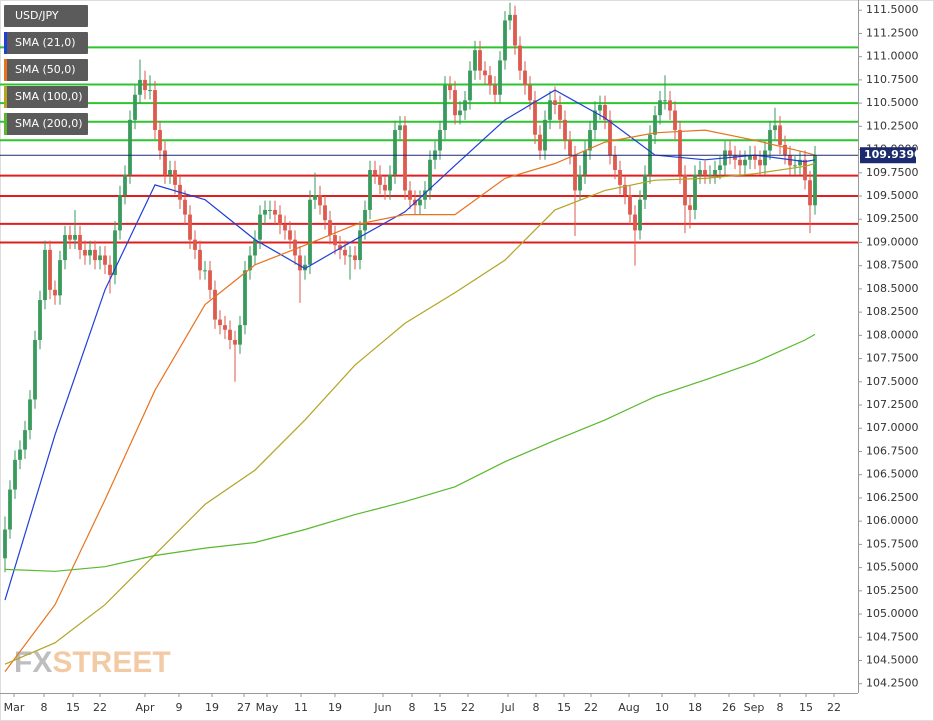 Image resolution: width=934 pixels, height=721 pixels. Describe the element at coordinates (267, 707) in the screenshot. I see `x-tick-label: May` at that location.